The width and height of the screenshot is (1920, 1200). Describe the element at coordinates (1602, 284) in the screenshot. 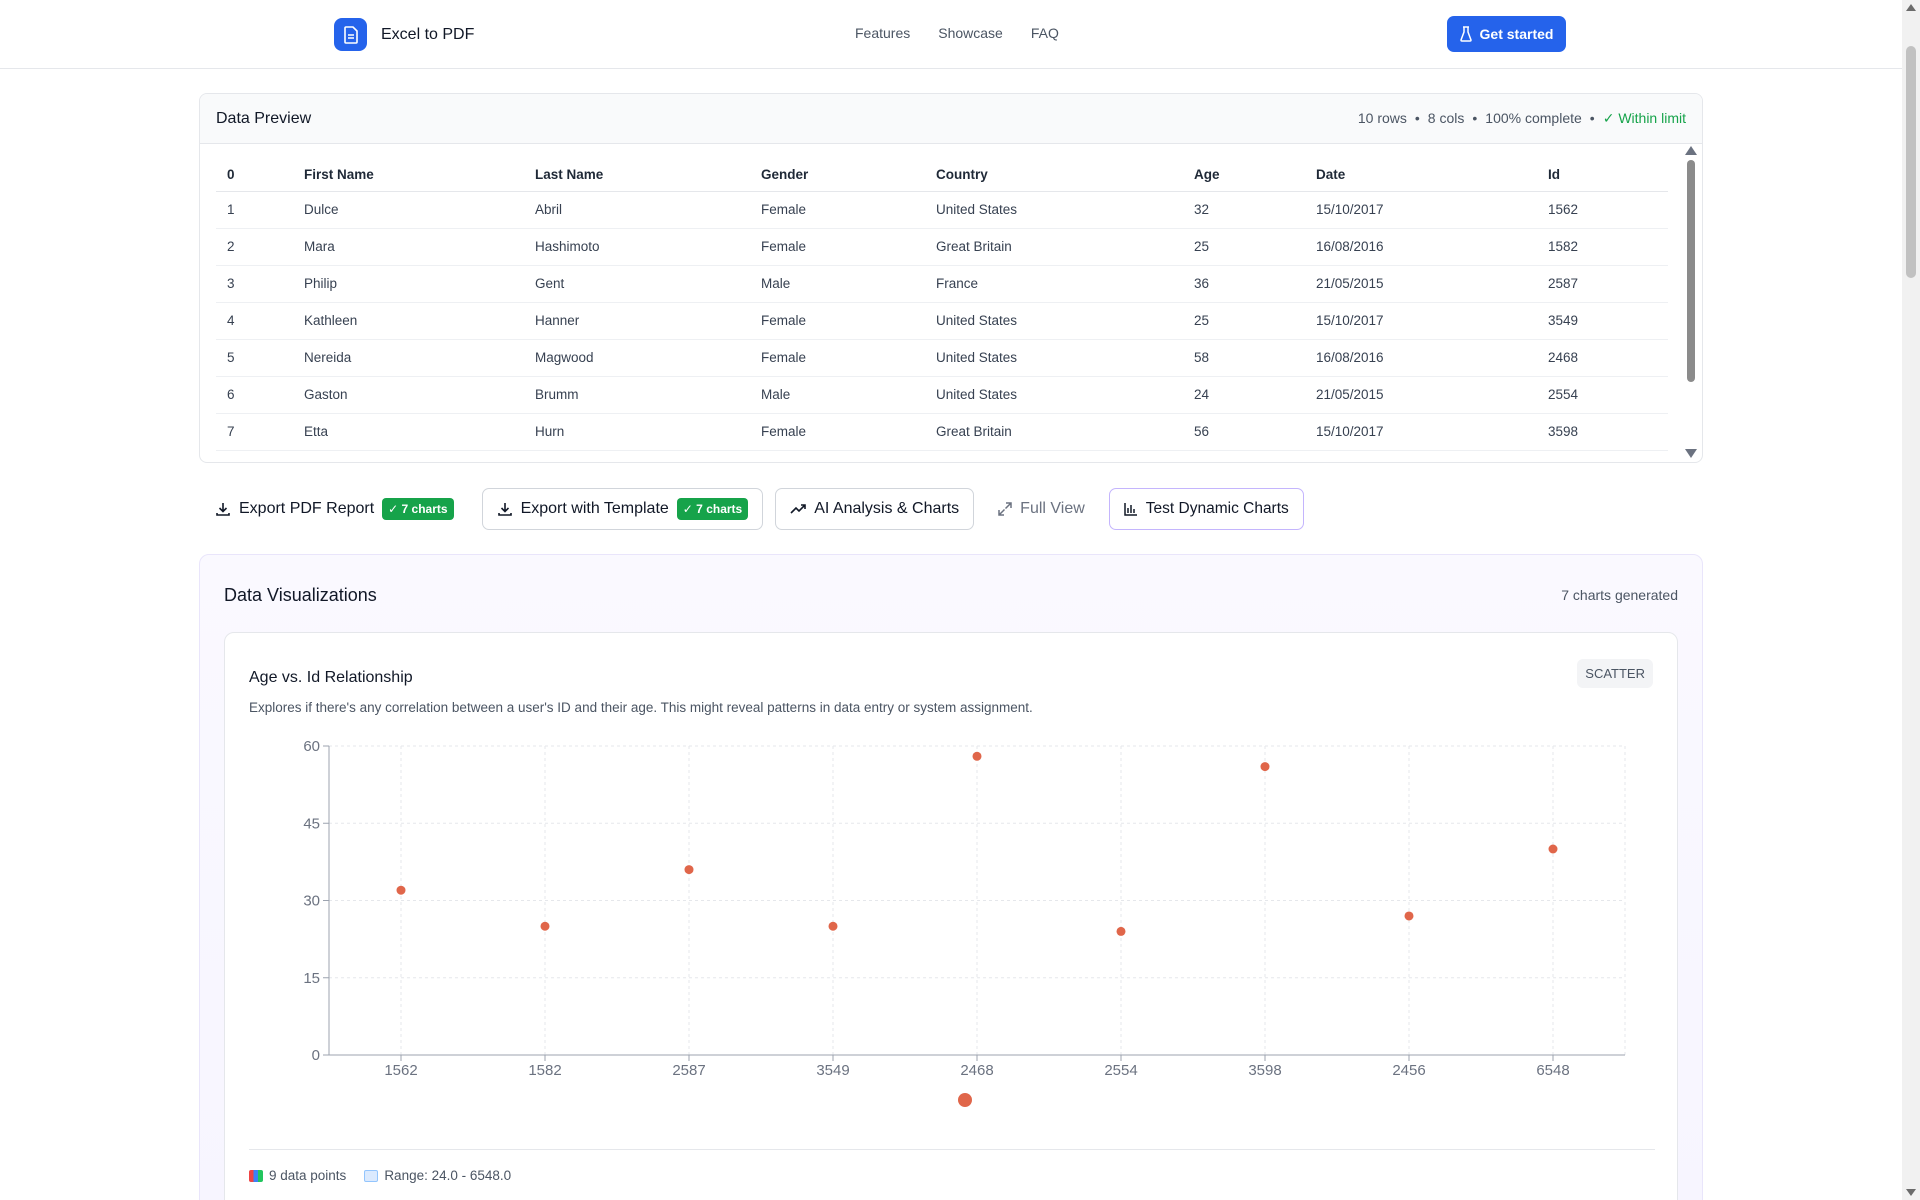

I see `table-cell: 2587` at that location.